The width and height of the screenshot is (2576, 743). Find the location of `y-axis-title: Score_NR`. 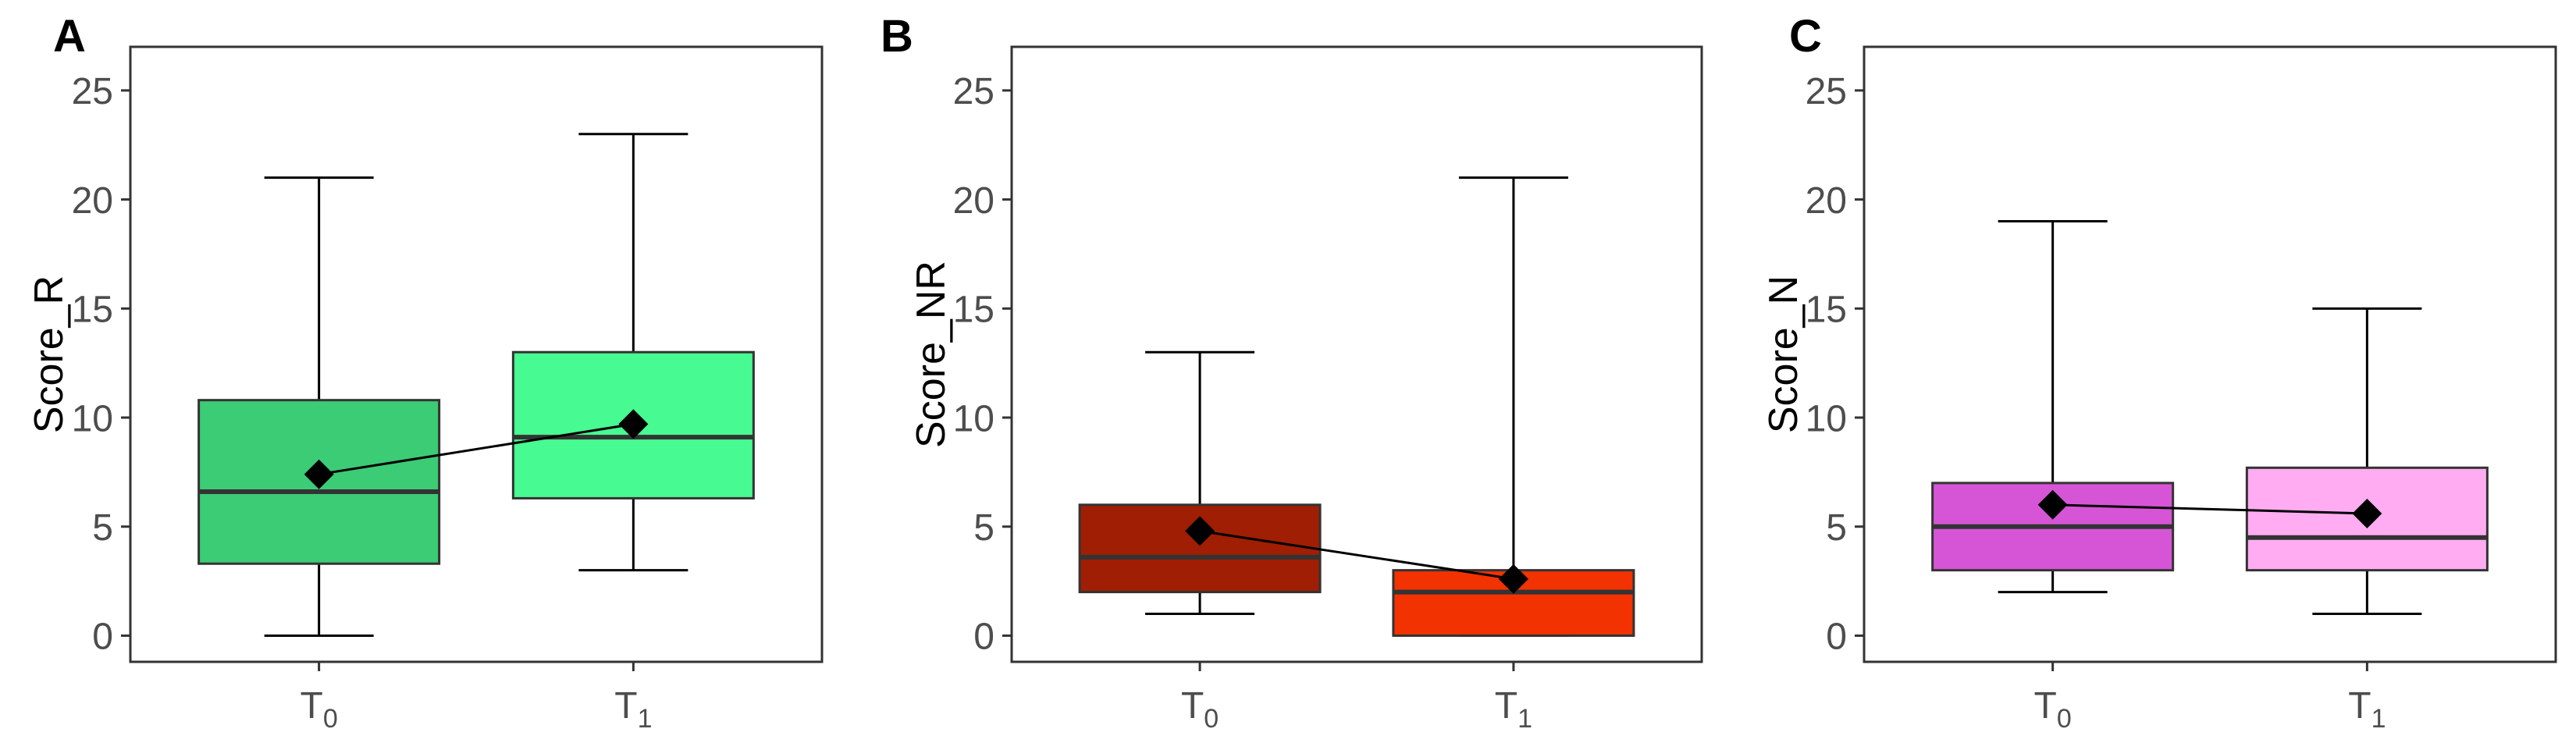

y-axis-title: Score_NR is located at coordinates (931, 354).